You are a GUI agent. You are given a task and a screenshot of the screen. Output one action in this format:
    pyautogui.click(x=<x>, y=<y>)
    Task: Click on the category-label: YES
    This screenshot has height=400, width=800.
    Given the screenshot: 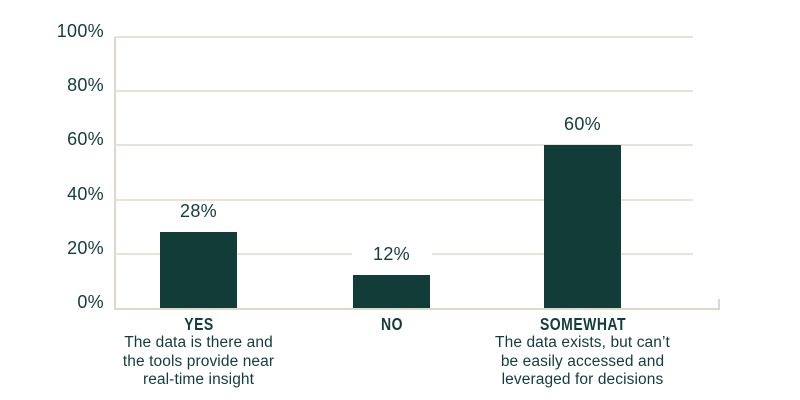 What is the action you would take?
    pyautogui.click(x=198, y=324)
    